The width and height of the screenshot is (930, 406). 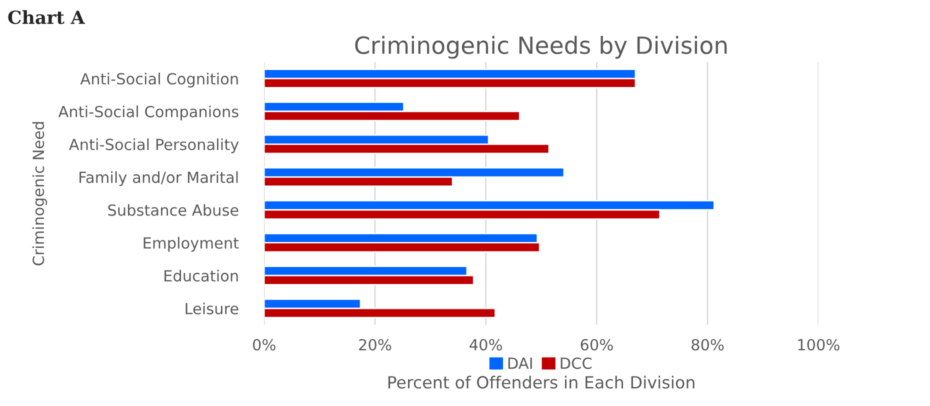 I want to click on chart-title: Criminogenic Needs by Division, so click(x=541, y=47).